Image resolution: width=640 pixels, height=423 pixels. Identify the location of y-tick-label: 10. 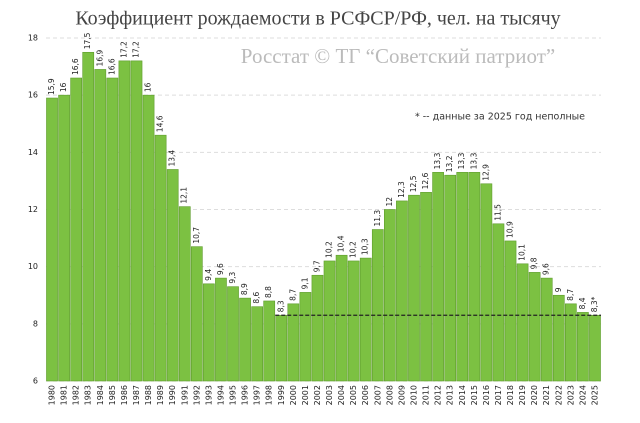
(33, 266).